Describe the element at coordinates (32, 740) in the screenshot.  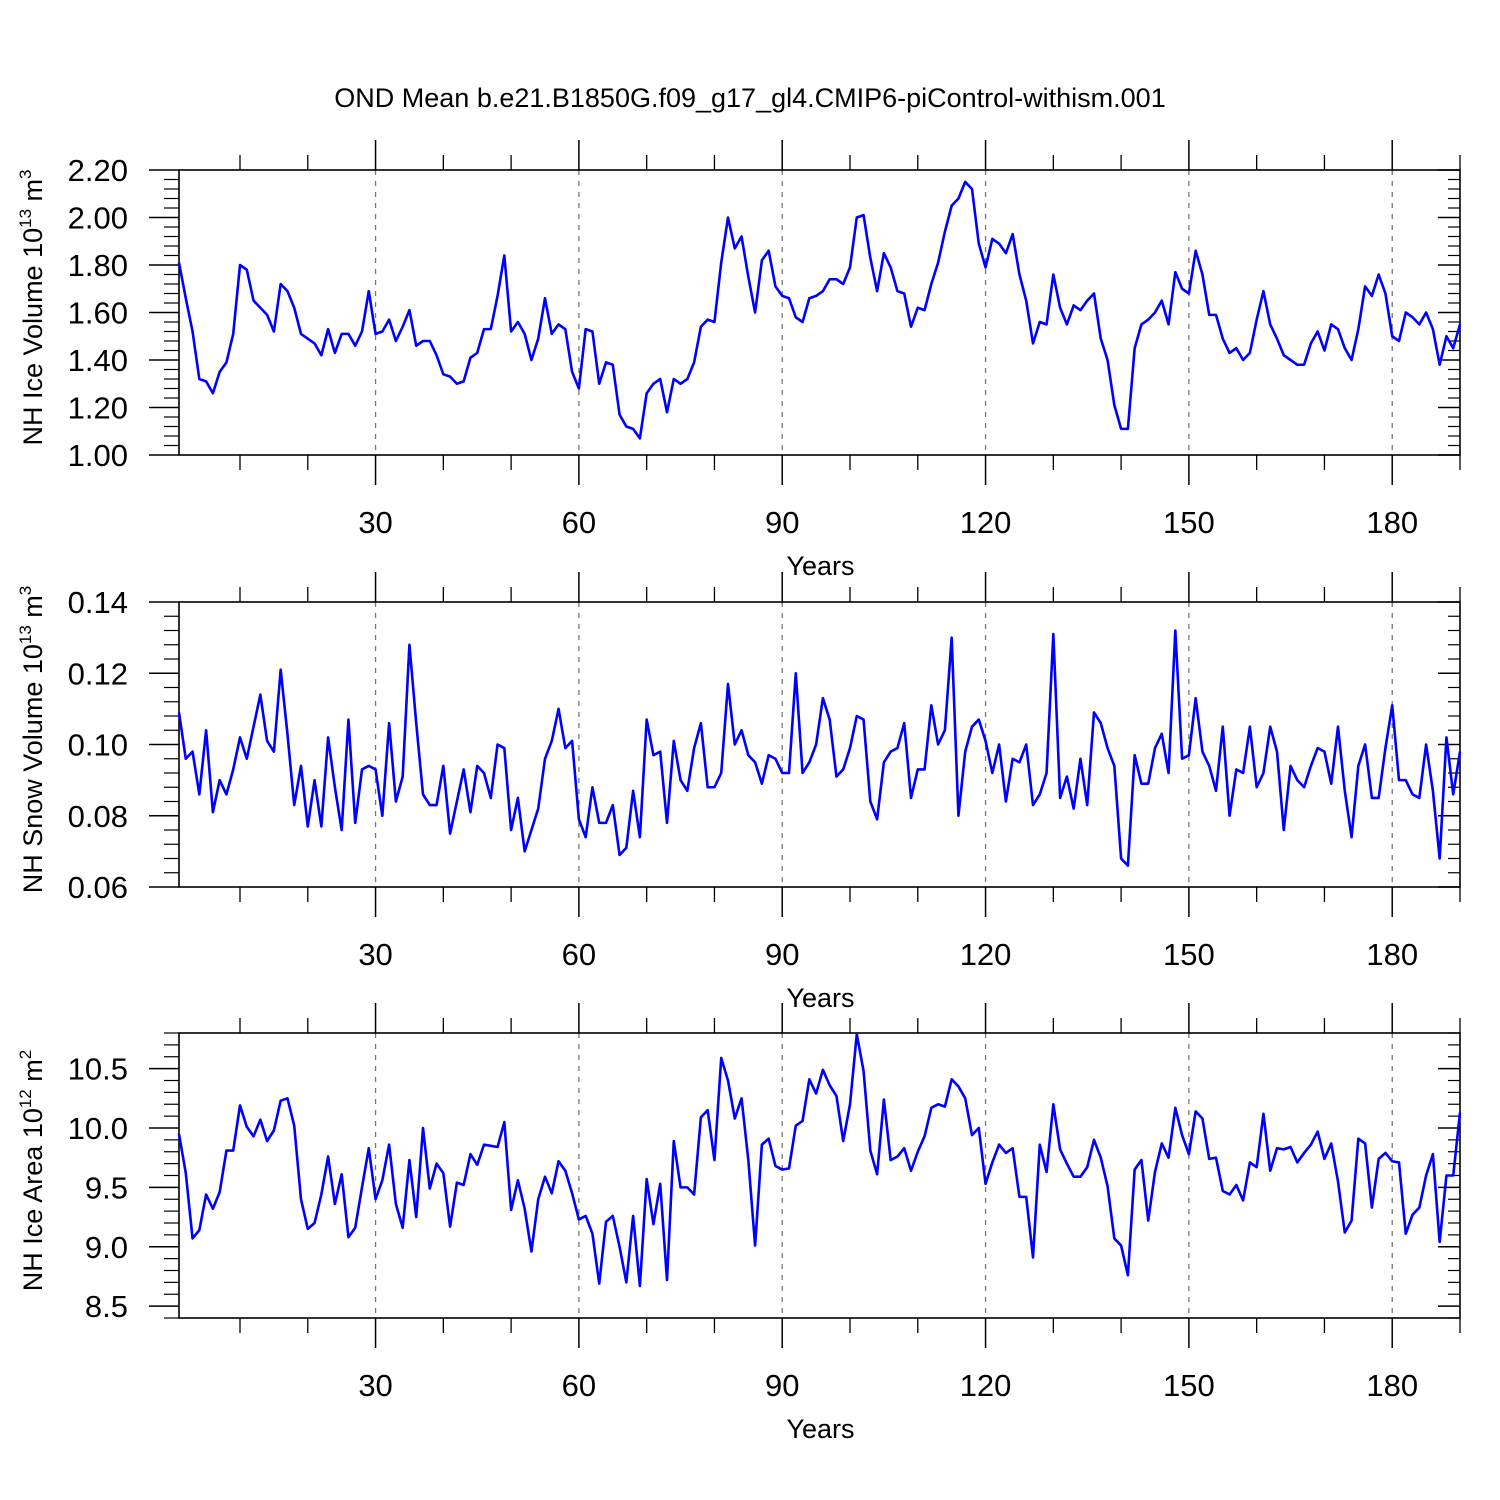
I see `y-axis-title: NH Snow Volume 1013 m3` at that location.